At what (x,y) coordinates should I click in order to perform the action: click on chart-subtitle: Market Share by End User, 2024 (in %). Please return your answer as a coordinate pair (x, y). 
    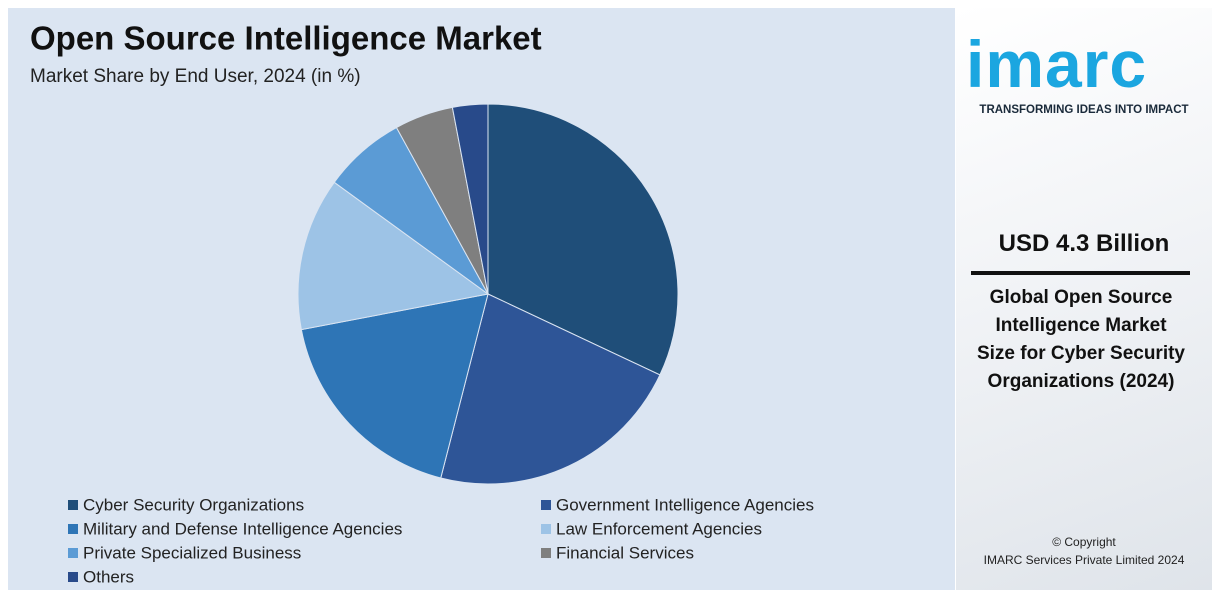
    Looking at the image, I should click on (195, 76).